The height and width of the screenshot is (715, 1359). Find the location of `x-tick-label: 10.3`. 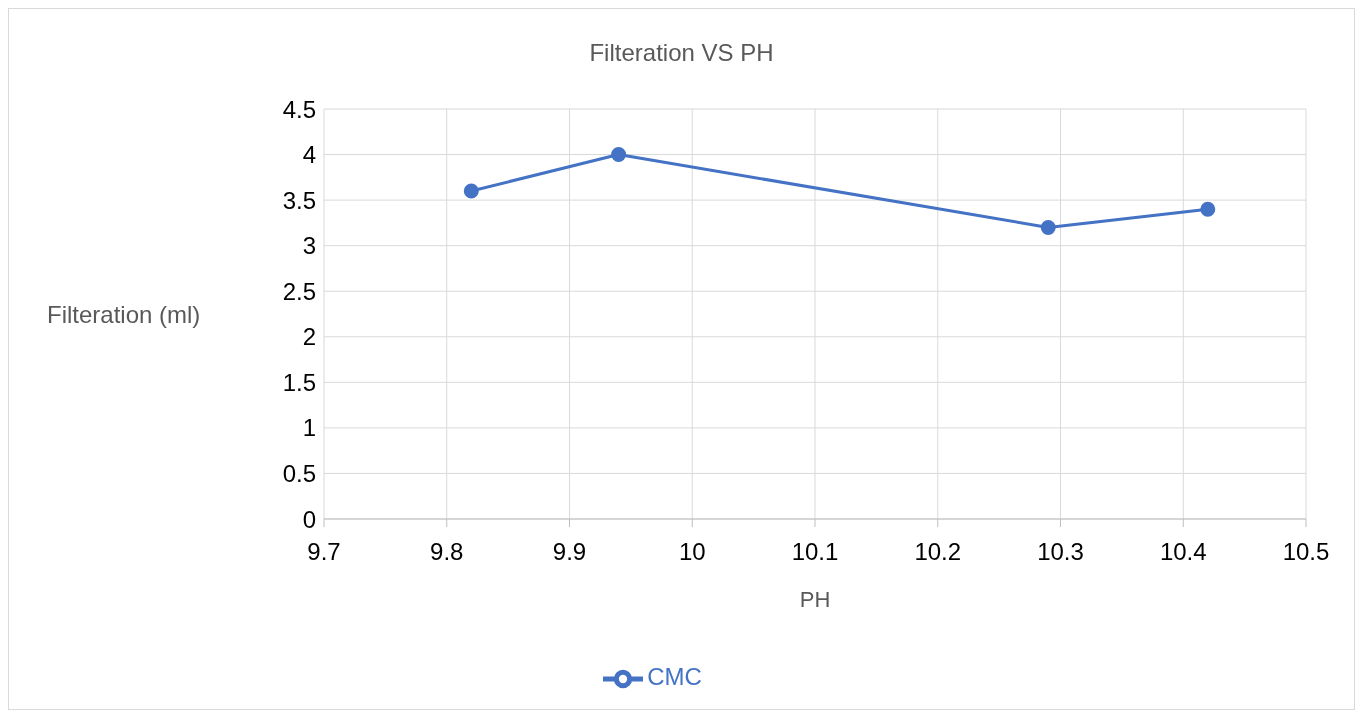

x-tick-label: 10.3 is located at coordinates (1060, 552).